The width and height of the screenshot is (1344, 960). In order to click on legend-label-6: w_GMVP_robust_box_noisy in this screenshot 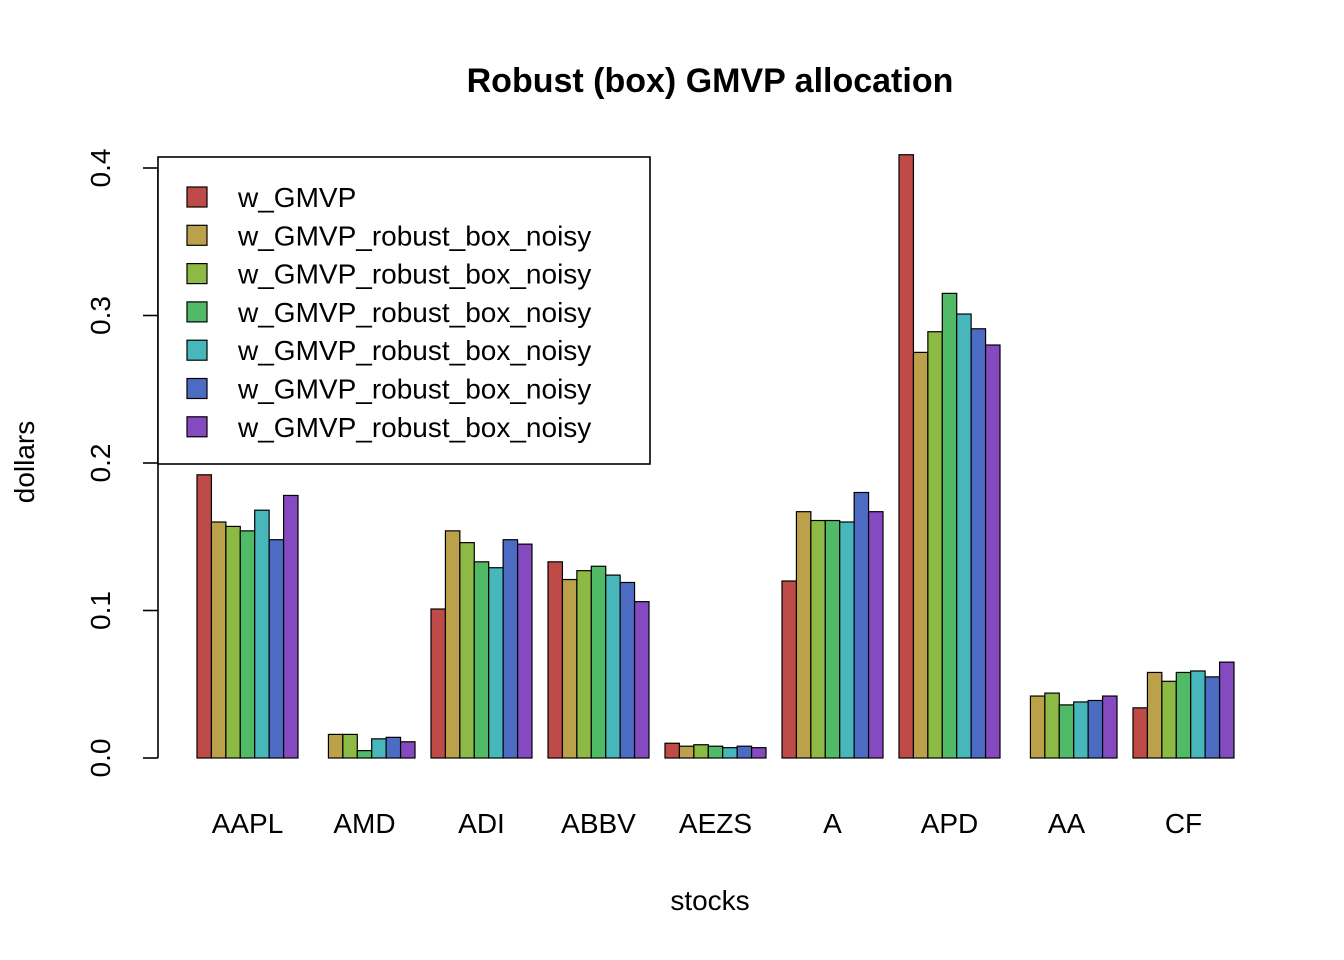, I will do `click(414, 389)`.